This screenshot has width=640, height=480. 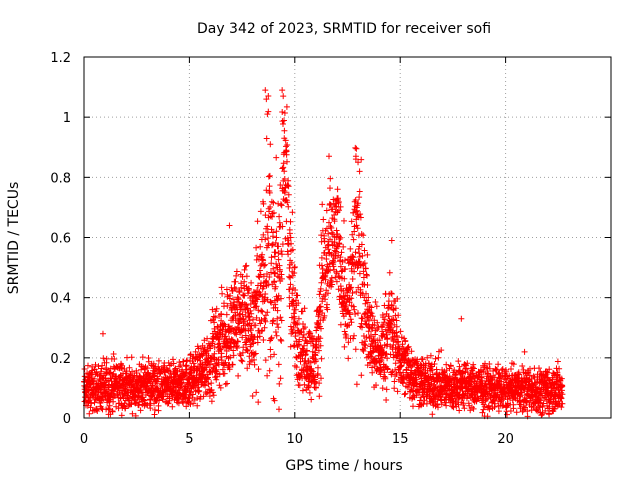 I want to click on y-tick-label: 0.8, so click(x=60, y=178).